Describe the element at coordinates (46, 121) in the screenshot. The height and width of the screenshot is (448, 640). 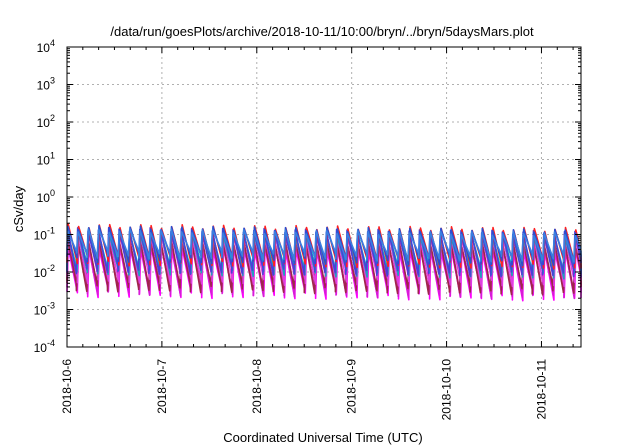
I see `y-tick-label: 10²` at that location.